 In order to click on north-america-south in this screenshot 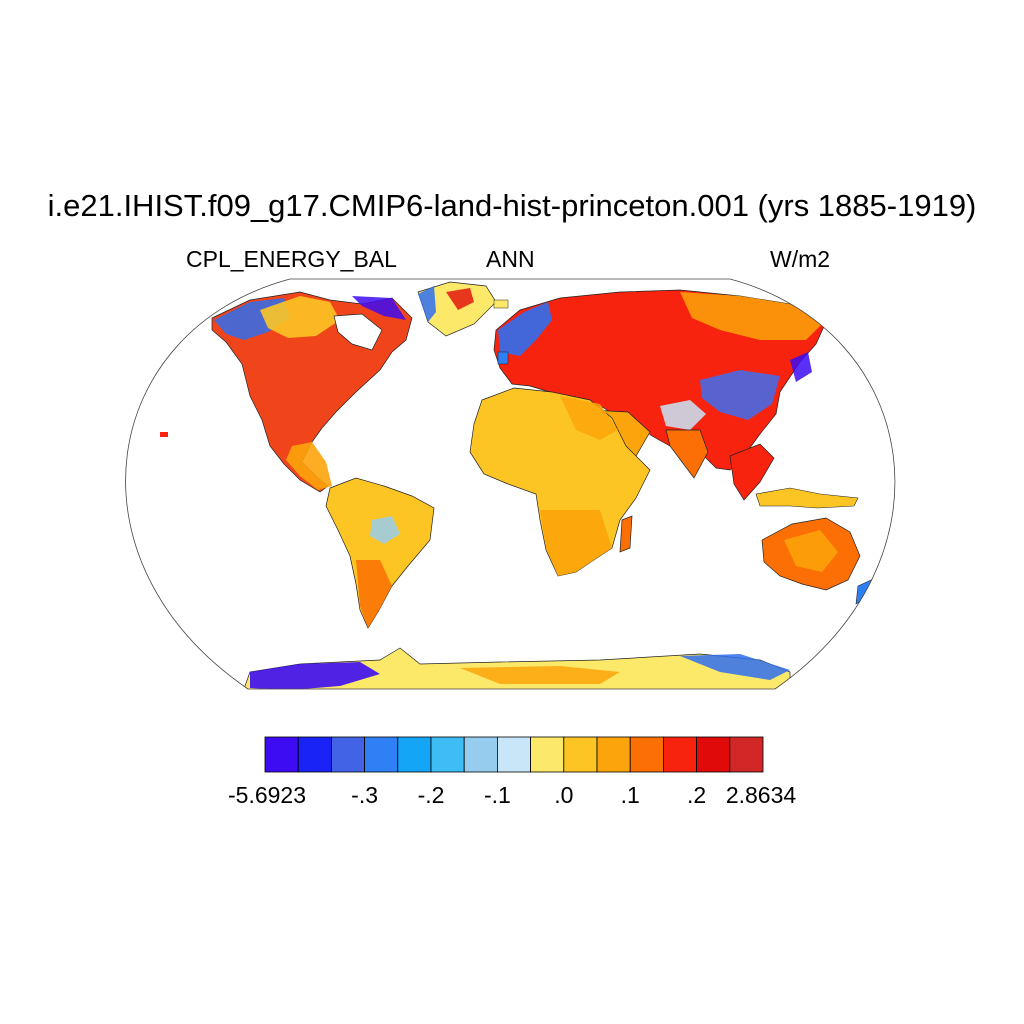, I will do `click(309, 466)`.